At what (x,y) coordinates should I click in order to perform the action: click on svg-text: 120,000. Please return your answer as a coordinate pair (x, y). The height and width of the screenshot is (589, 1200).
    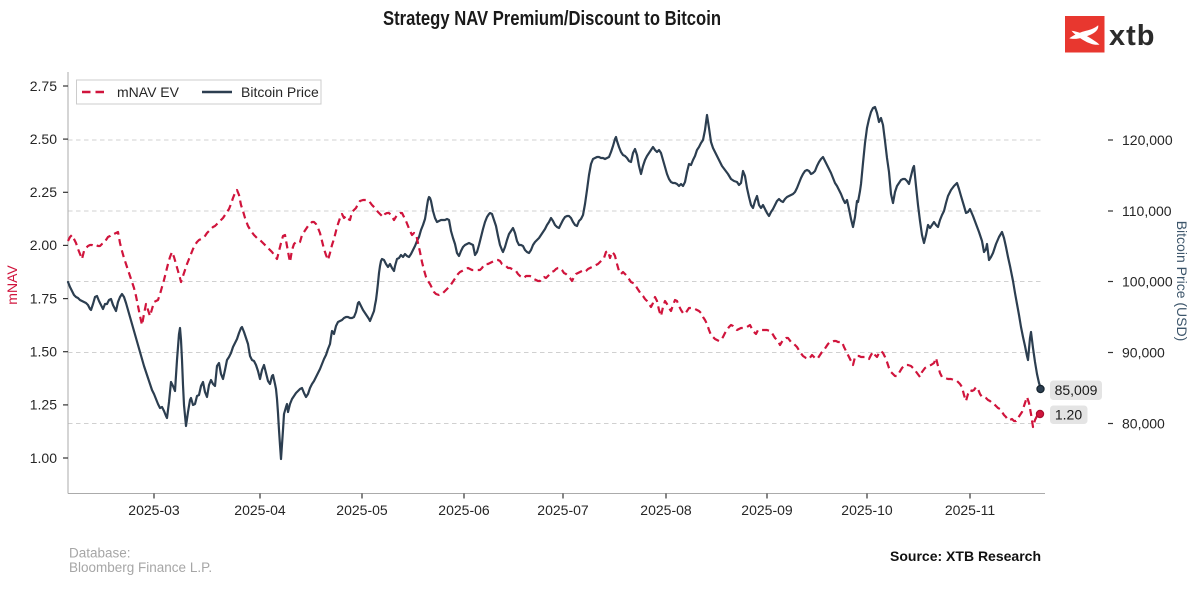
    Looking at the image, I should click on (1147, 140).